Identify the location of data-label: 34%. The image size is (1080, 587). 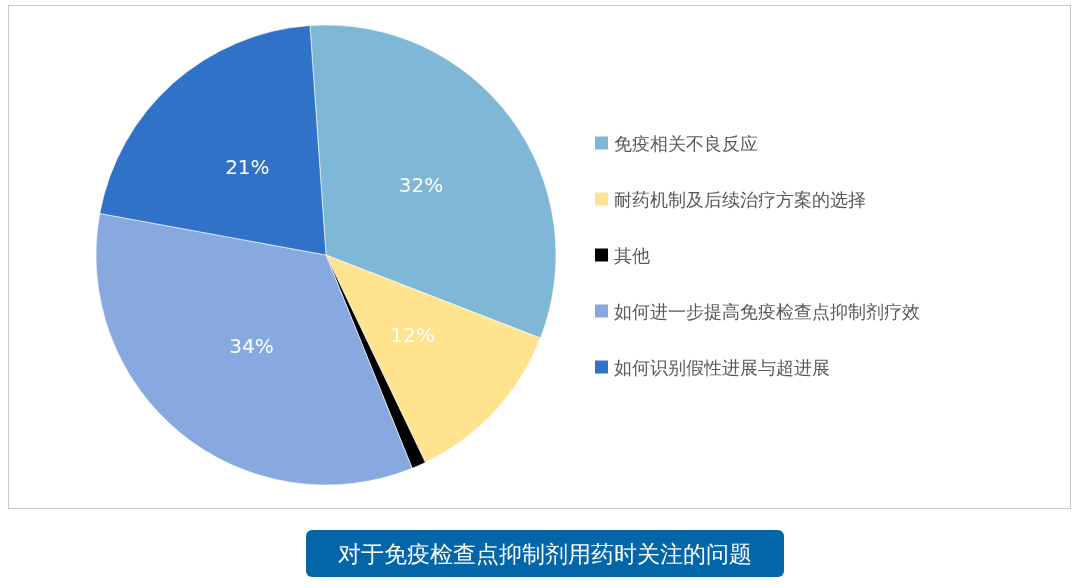
(251, 346).